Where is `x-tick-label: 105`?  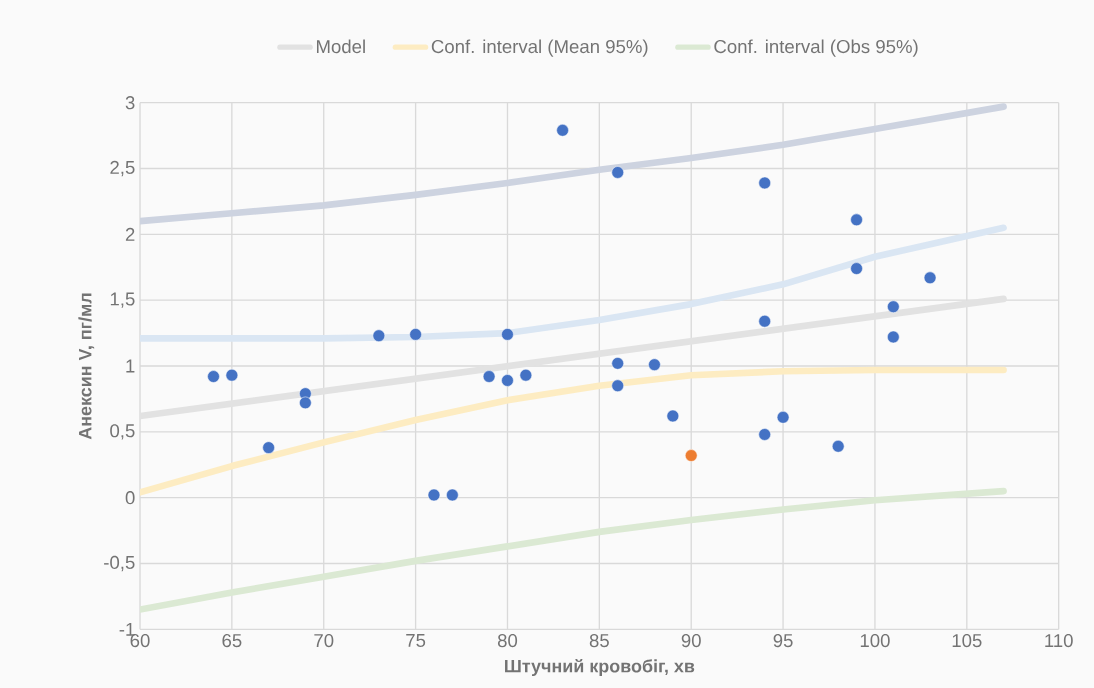 x-tick-label: 105 is located at coordinates (967, 641).